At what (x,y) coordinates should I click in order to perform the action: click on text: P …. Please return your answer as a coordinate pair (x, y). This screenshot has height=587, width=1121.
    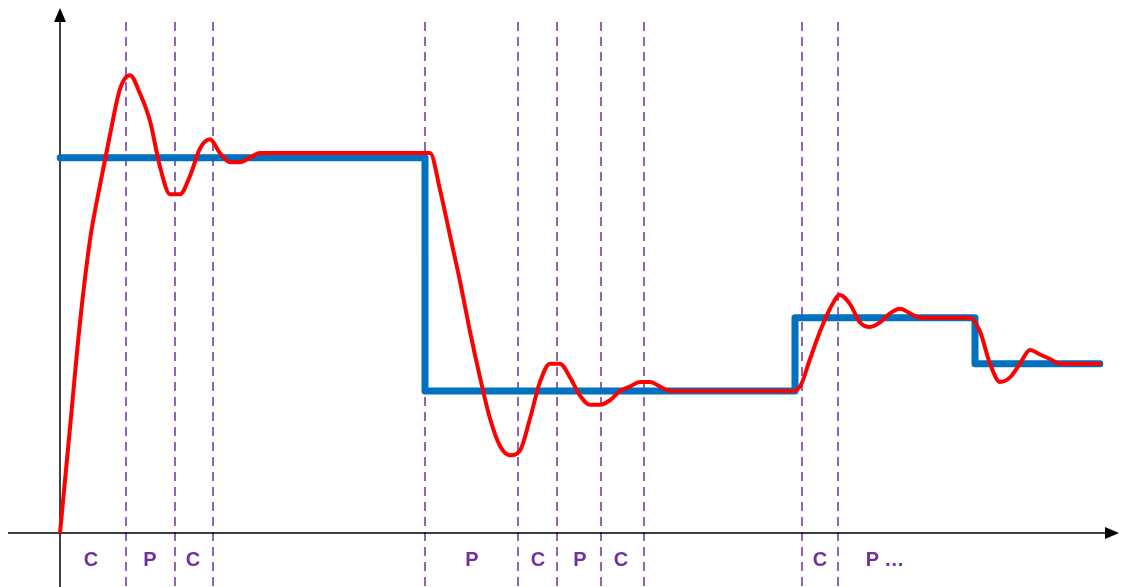
    Looking at the image, I should click on (885, 558).